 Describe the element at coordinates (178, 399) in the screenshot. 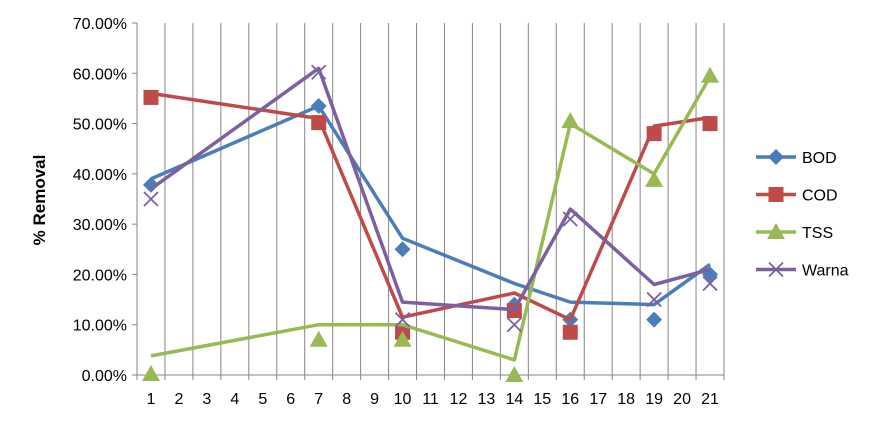

I see `x-tick-label: 2` at that location.